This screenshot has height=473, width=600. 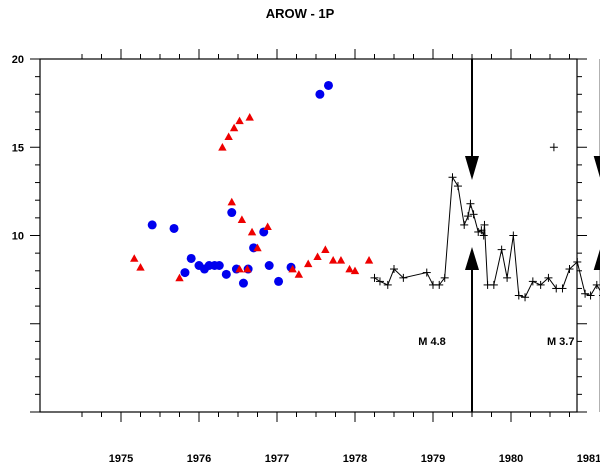 What do you see at coordinates (240, 184) in the screenshot?
I see `series-circle` at bounding box center [240, 184].